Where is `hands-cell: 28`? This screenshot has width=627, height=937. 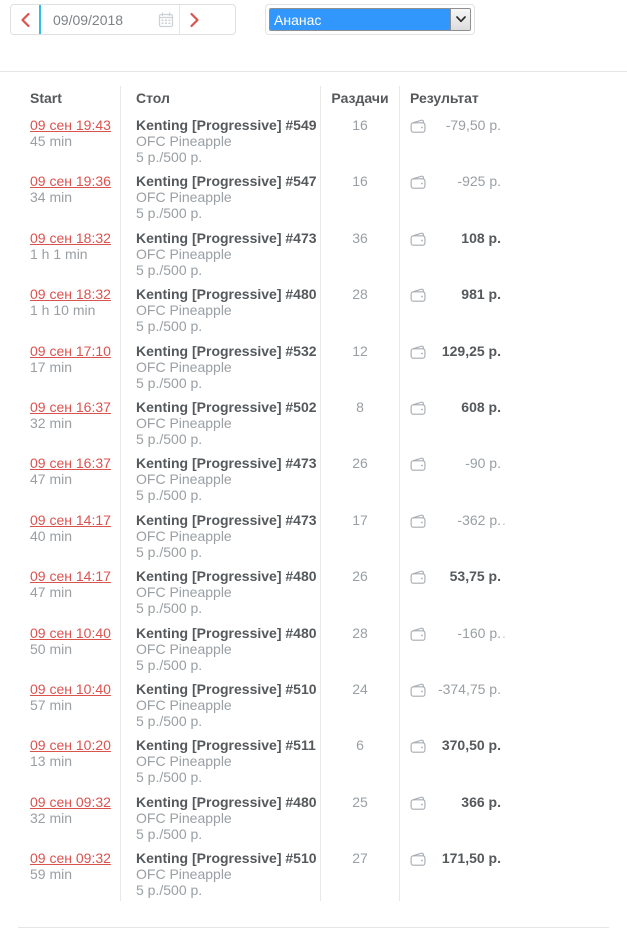
hands-cell: 28 is located at coordinates (359, 309).